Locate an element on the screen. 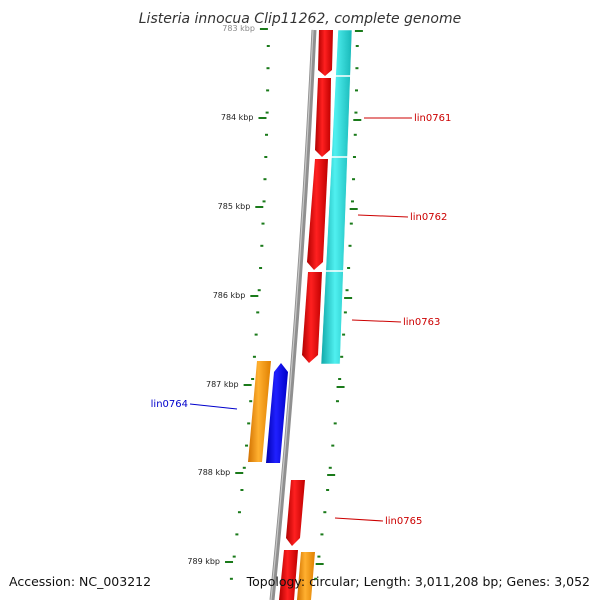 The height and width of the screenshot is (600, 600). tick-label: 787 kbp is located at coordinates (222, 384).